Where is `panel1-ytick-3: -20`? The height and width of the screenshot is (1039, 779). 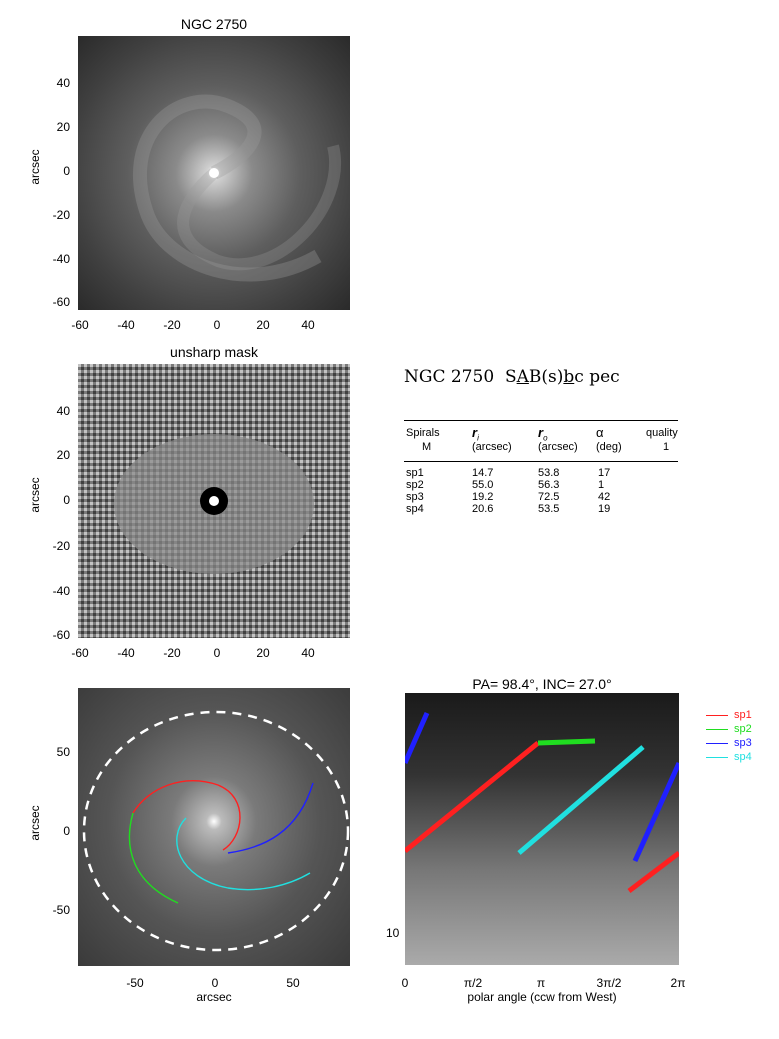
panel1-ytick-3: -20 is located at coordinates (61, 215).